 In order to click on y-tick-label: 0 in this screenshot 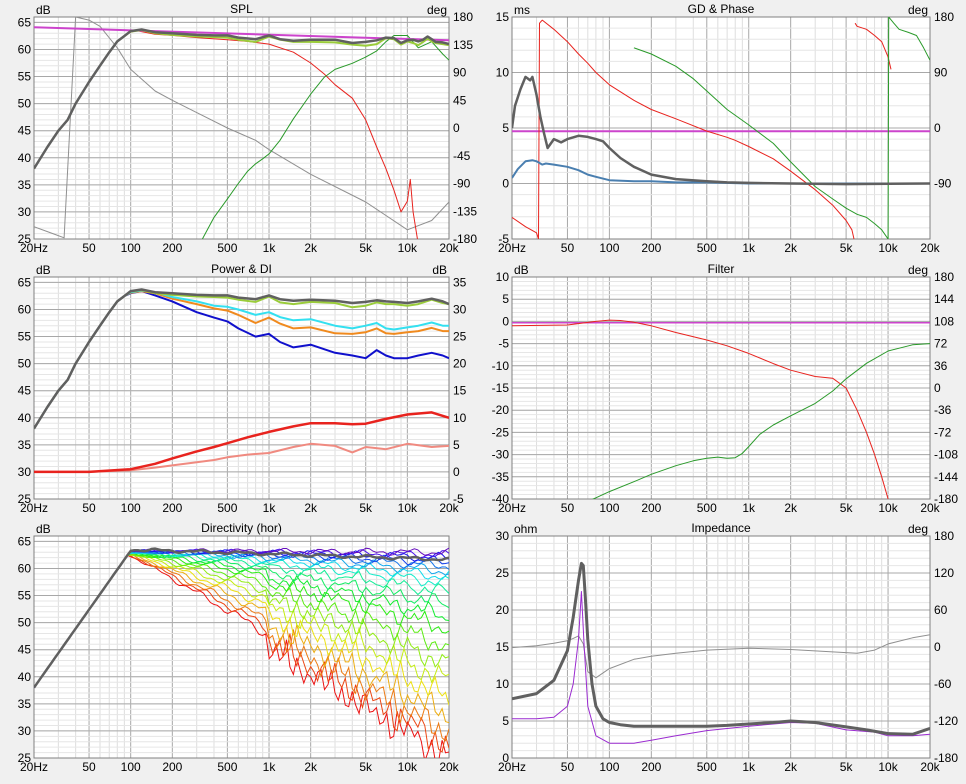, I will do `click(505, 184)`.